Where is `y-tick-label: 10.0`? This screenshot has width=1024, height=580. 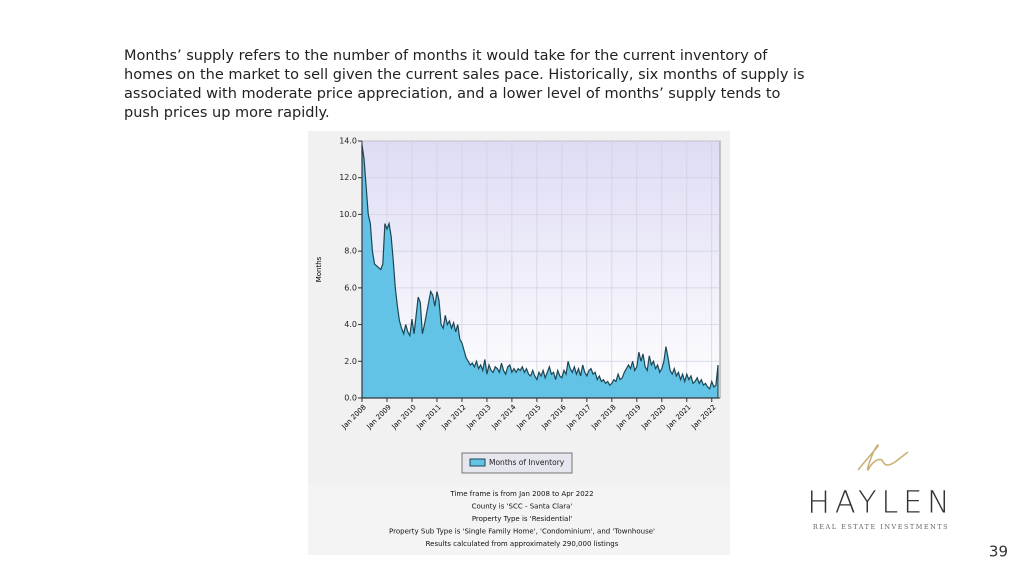
y-tick-label: 10.0 is located at coordinates (348, 214).